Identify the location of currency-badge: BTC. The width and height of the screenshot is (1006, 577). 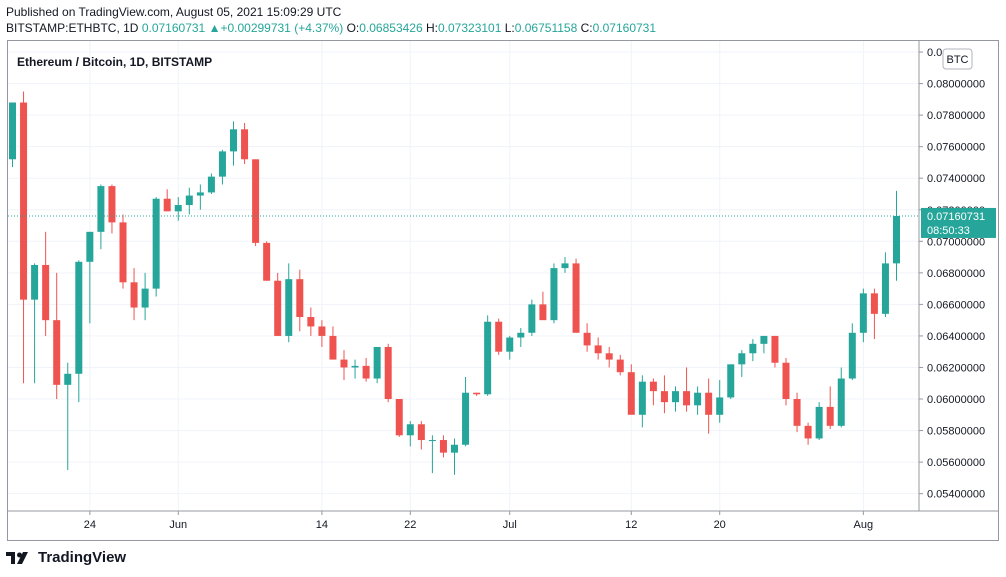
(957, 59).